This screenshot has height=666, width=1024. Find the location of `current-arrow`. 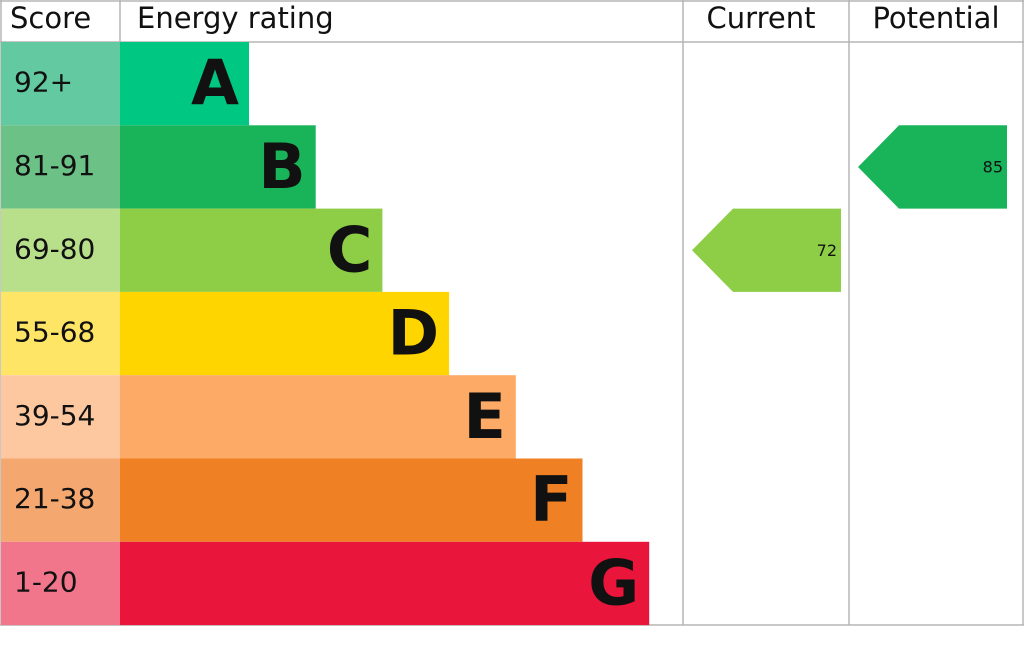

current-arrow is located at coordinates (766, 250).